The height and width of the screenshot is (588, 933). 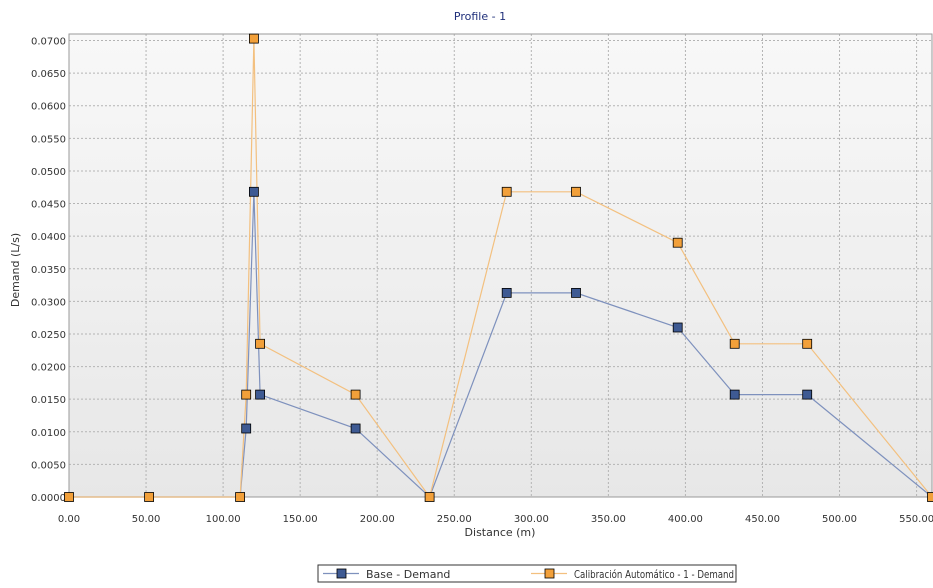 I want to click on y-tick-label: 0.0650, so click(x=48, y=74).